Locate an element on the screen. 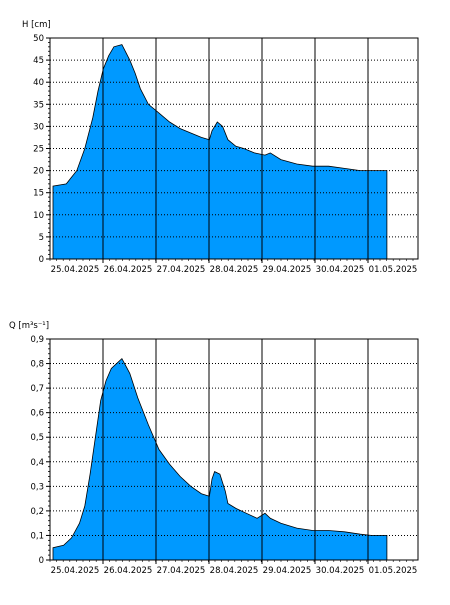 This screenshot has height=605, width=450. y-tick-label: 35 is located at coordinates (38, 105).